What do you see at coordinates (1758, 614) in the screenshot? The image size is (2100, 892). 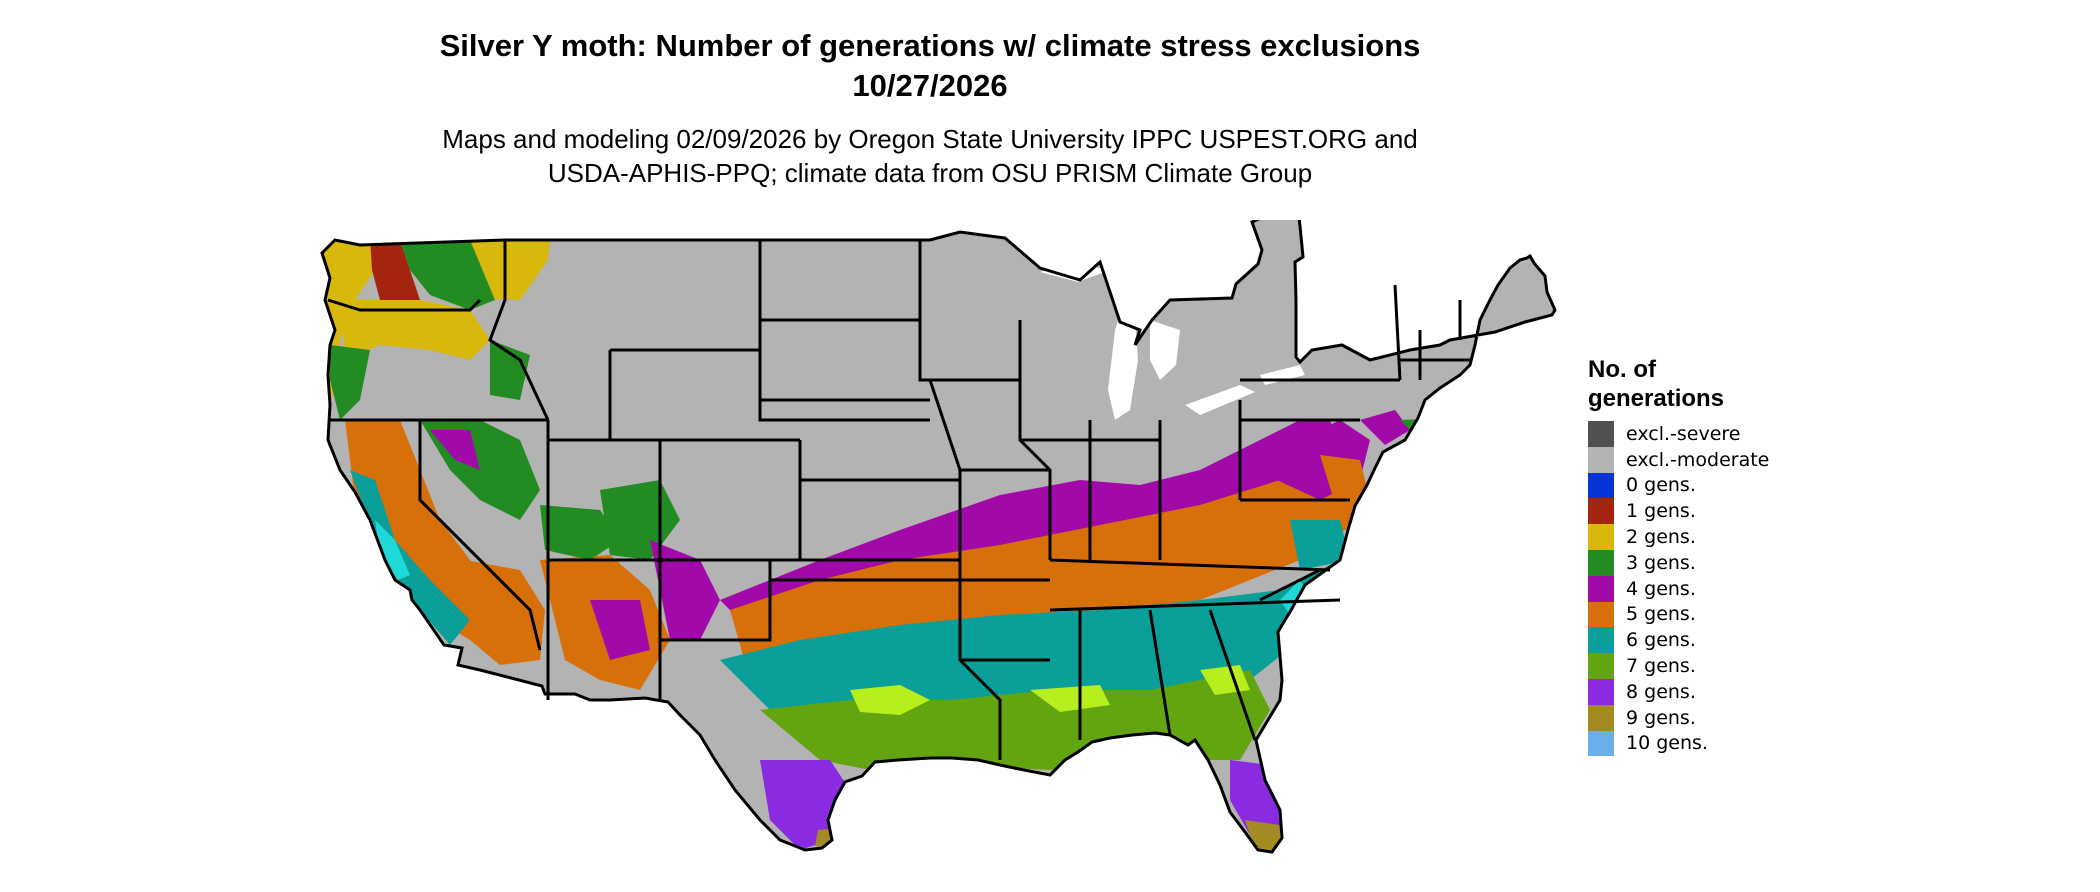 I see `legend-item: 5 gens.` at bounding box center [1758, 614].